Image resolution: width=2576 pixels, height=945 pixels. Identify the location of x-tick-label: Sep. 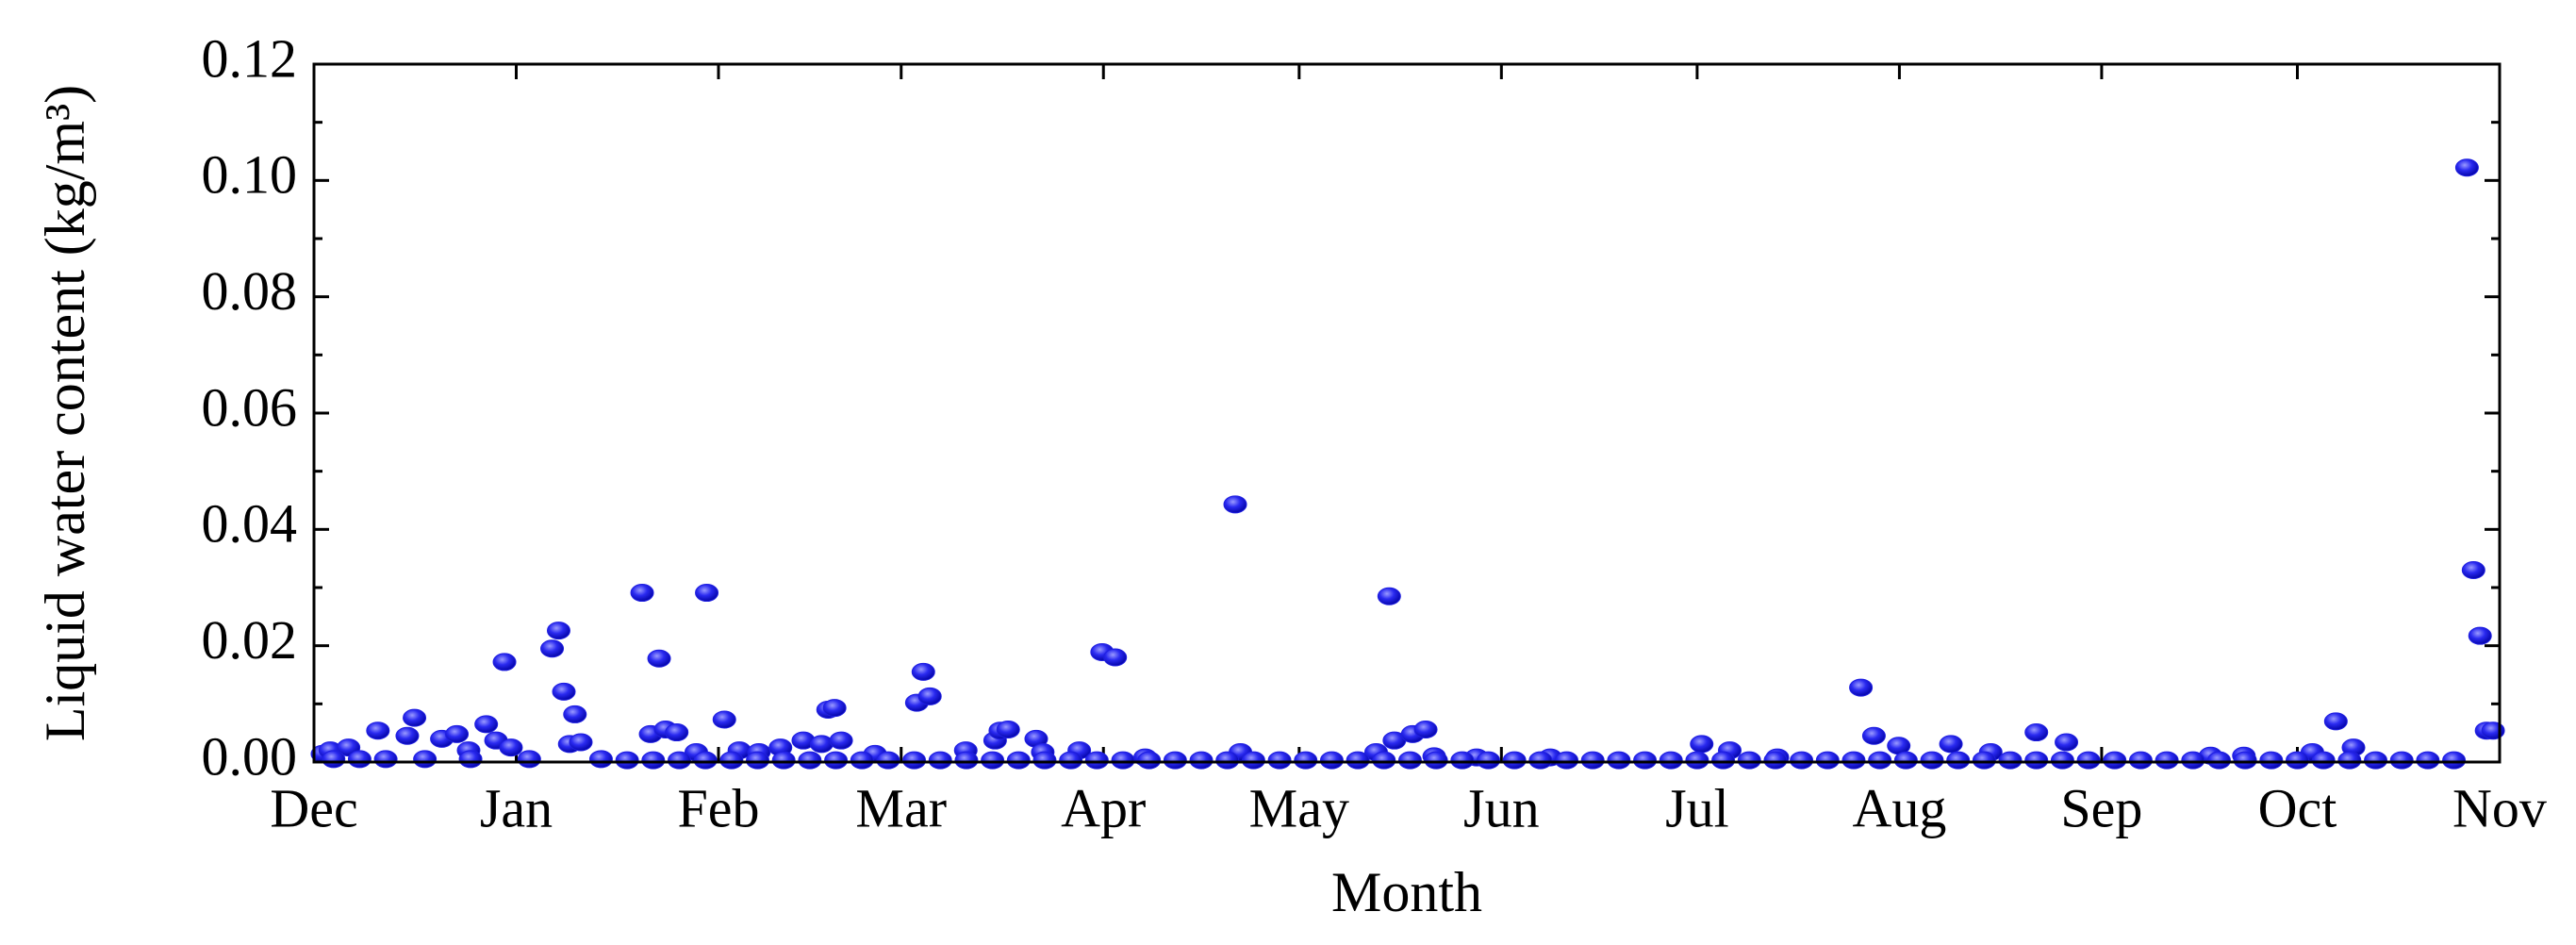
(2101, 807).